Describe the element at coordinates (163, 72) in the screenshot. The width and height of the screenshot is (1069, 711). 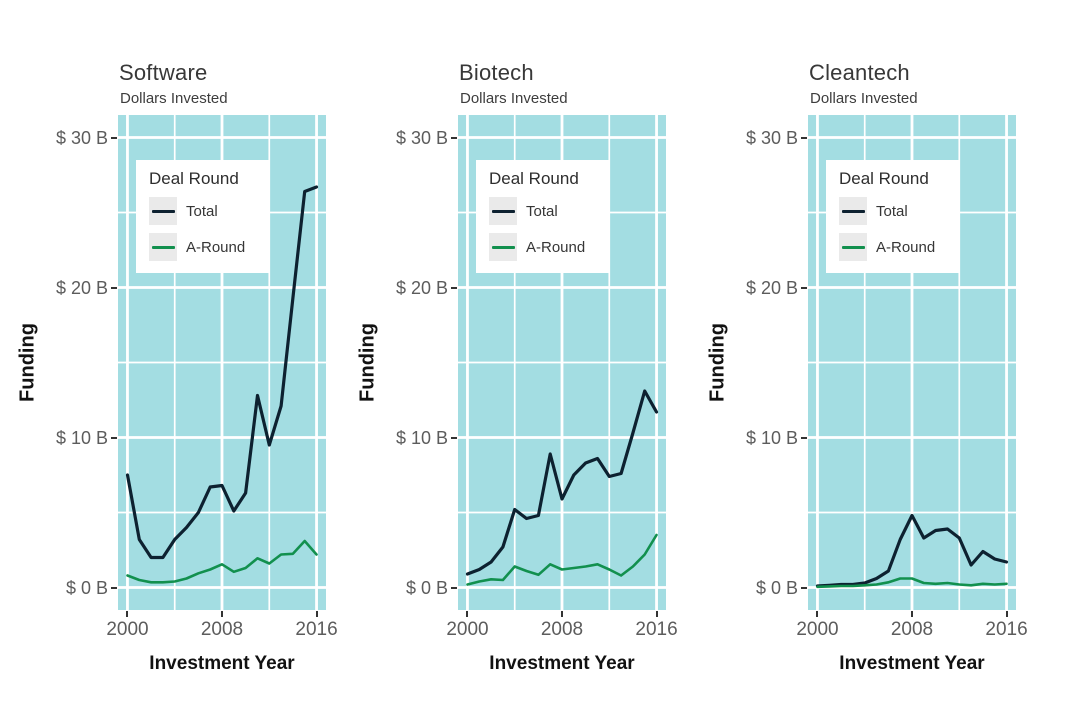
I see `chart-title: Software` at that location.